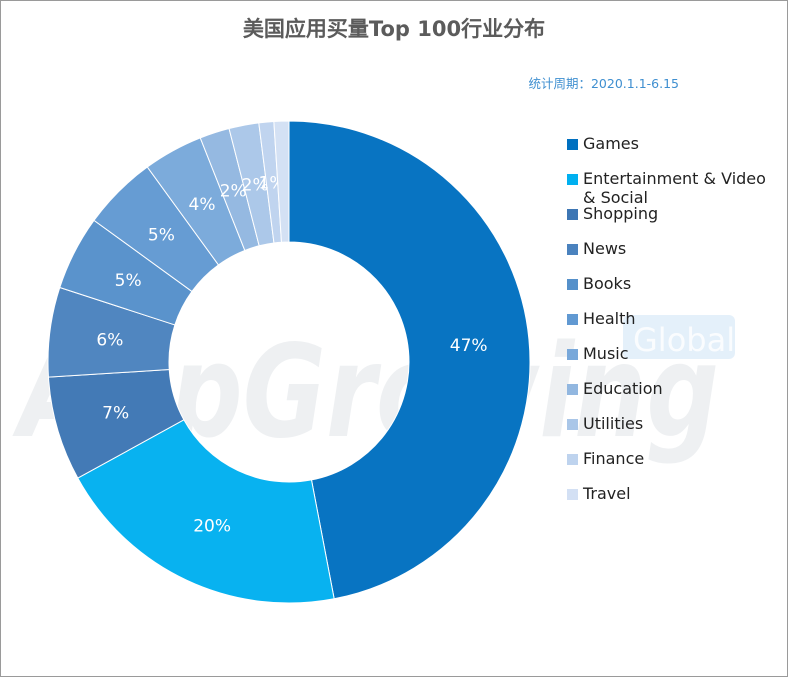 The height and width of the screenshot is (677, 788). I want to click on slice-label: 20%, so click(212, 526).